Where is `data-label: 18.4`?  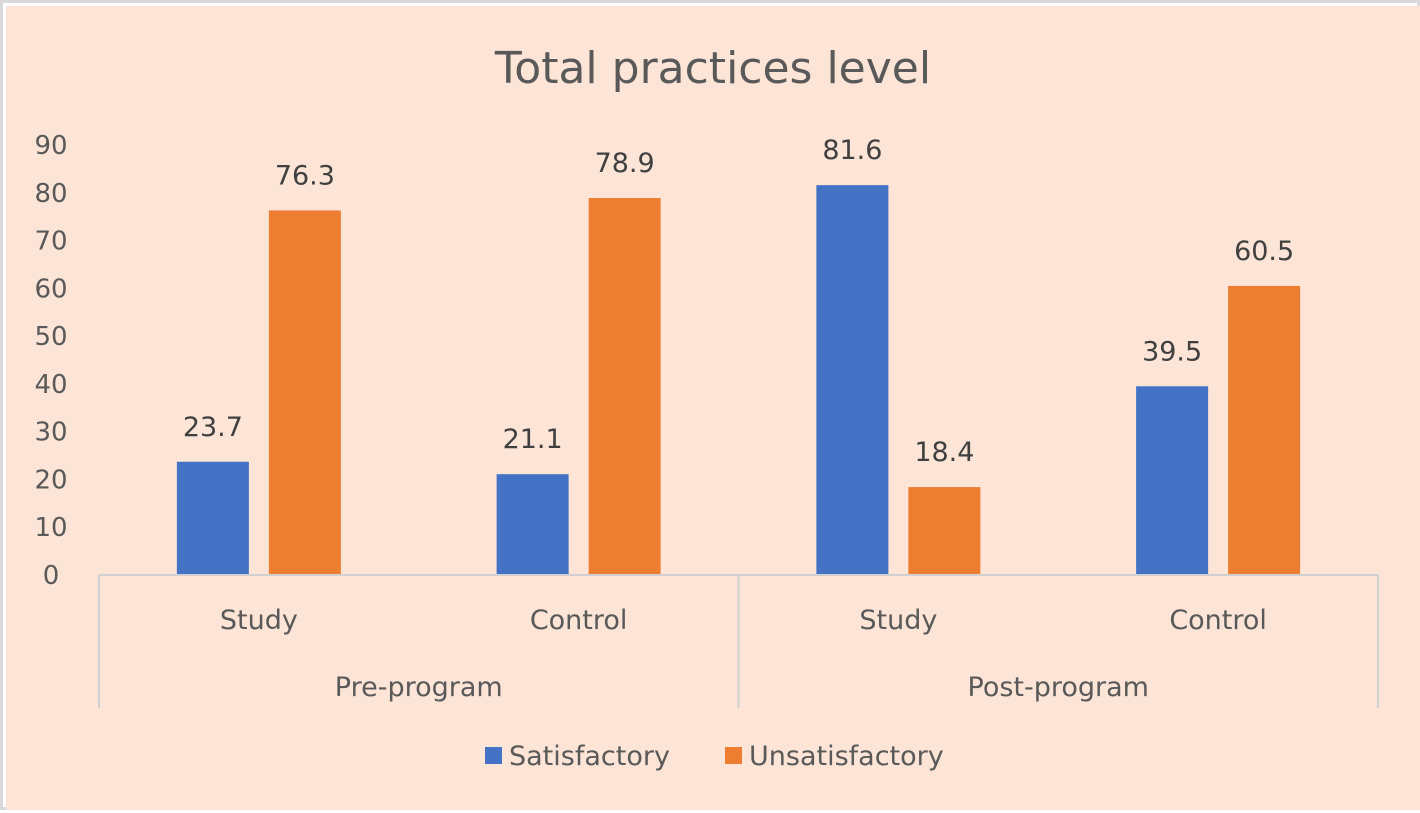 data-label: 18.4 is located at coordinates (944, 452).